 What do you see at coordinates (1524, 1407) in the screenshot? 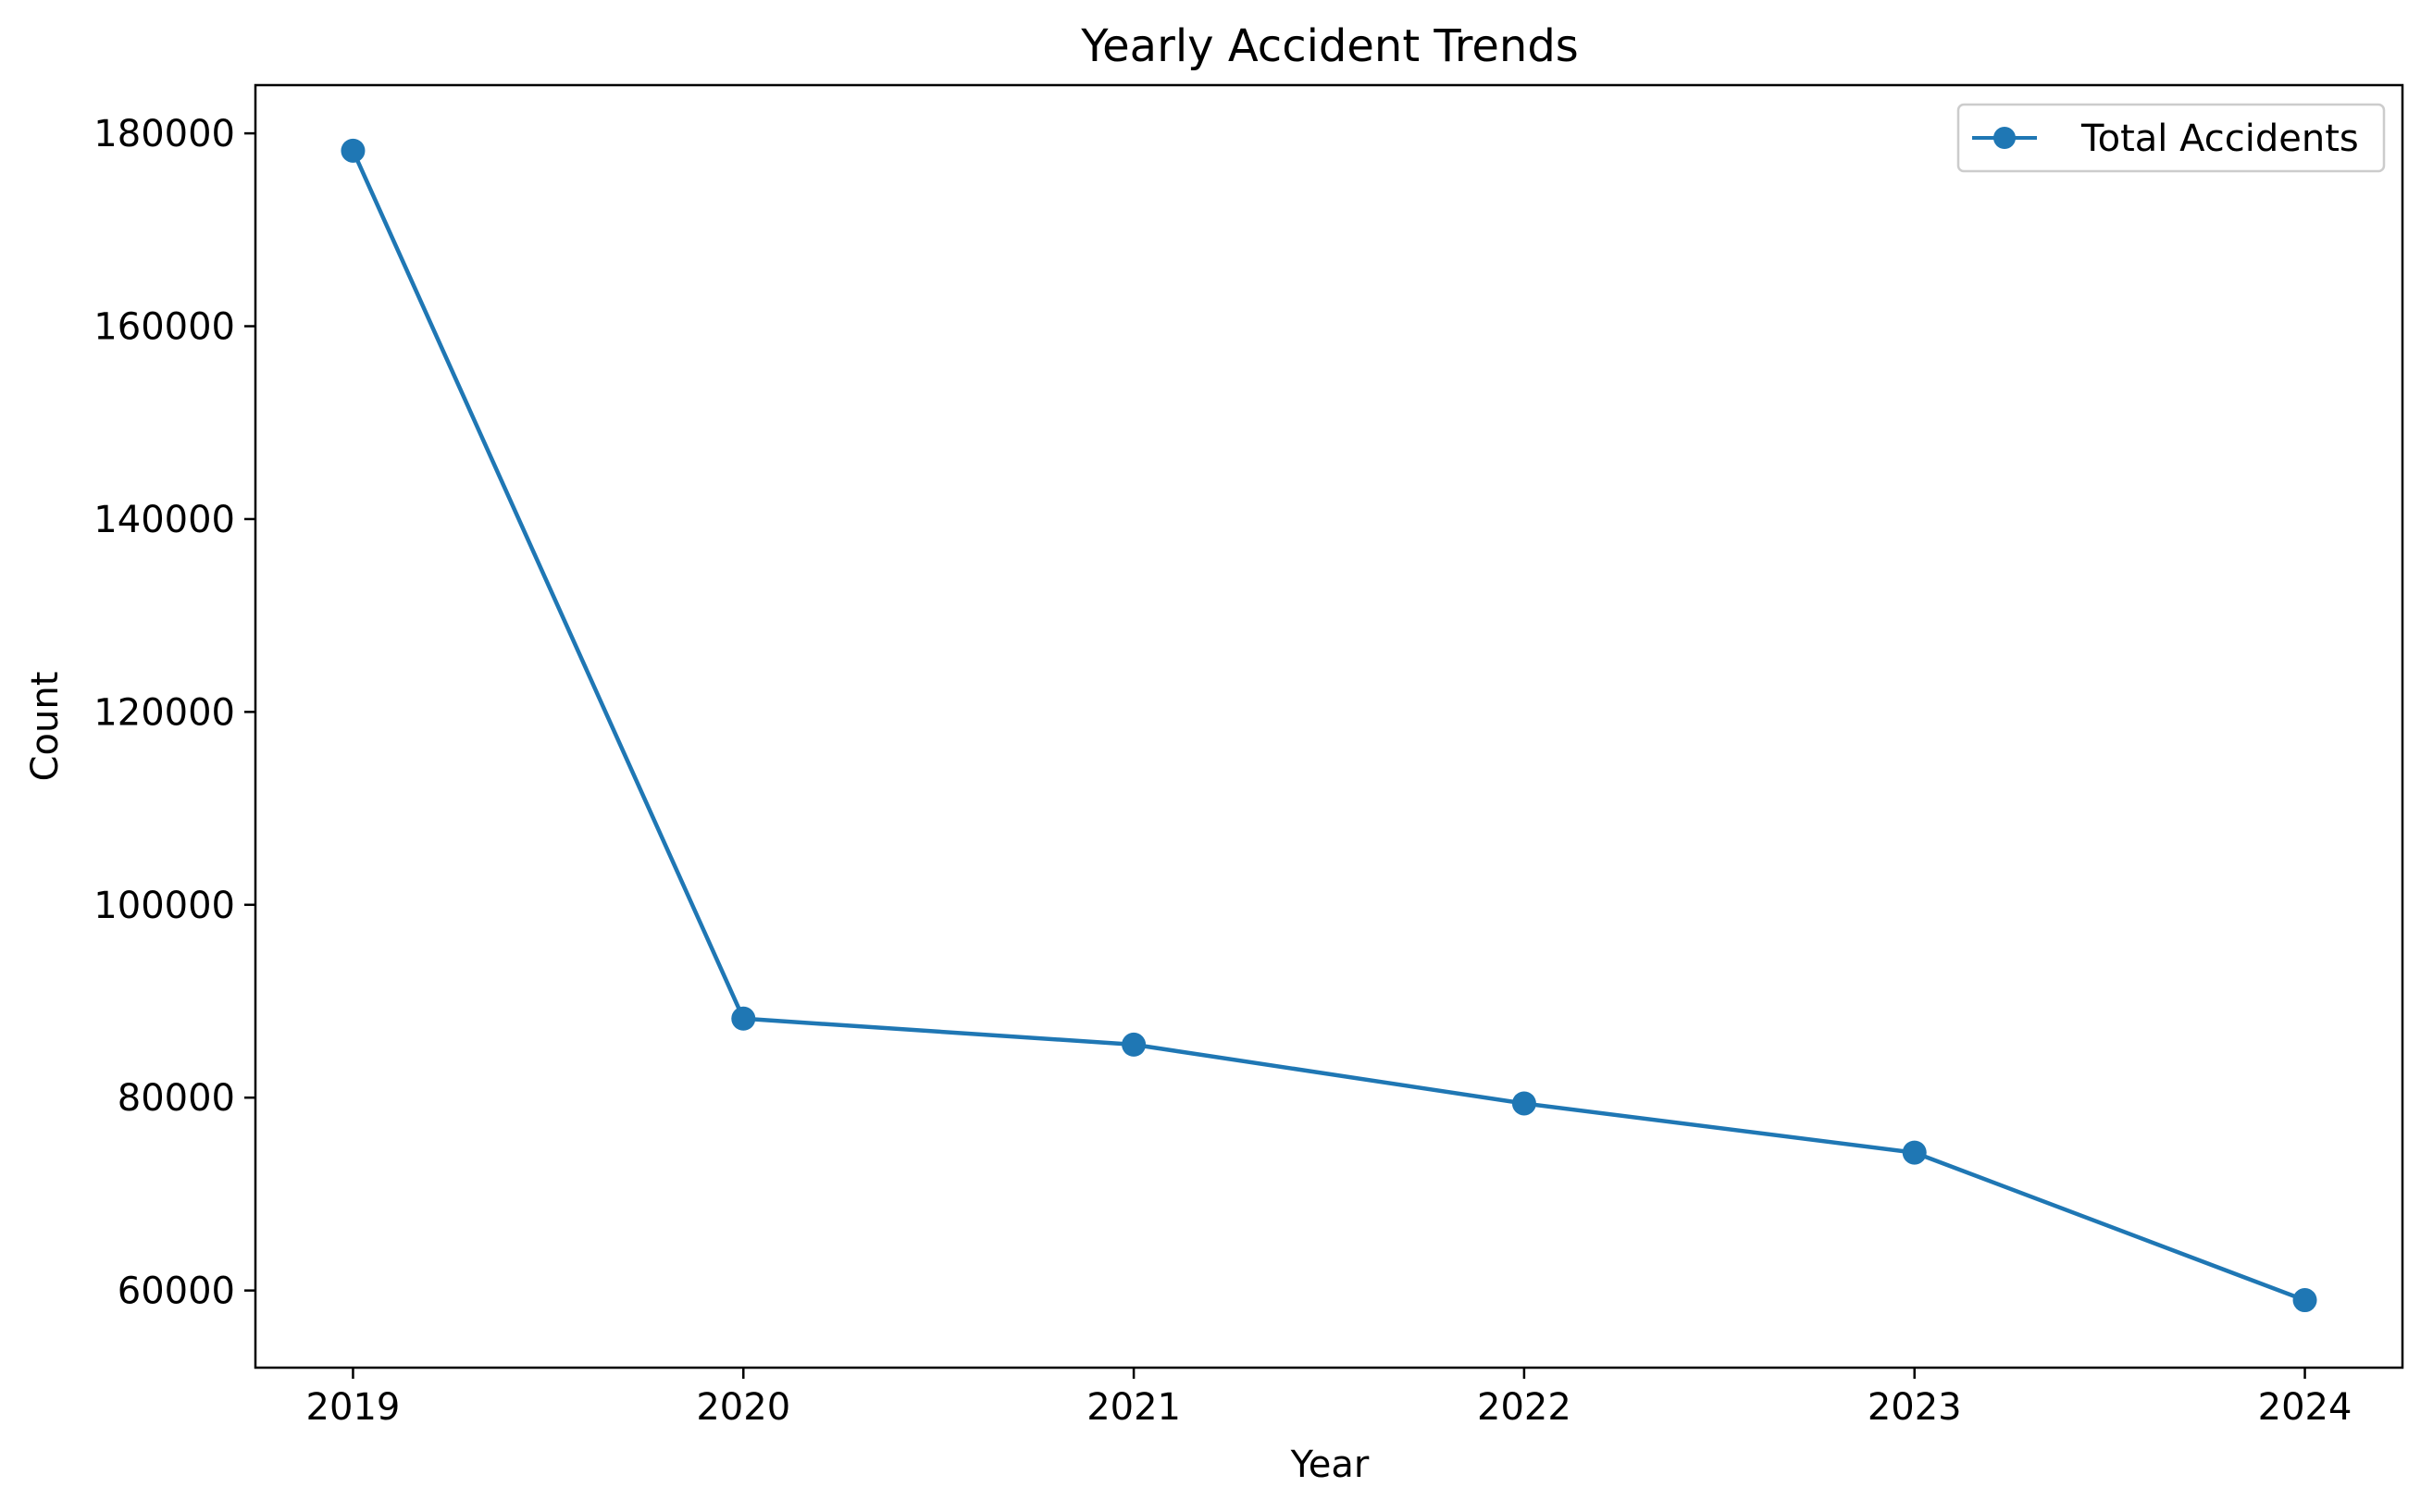
I see `x-tick-label: 2022` at bounding box center [1524, 1407].